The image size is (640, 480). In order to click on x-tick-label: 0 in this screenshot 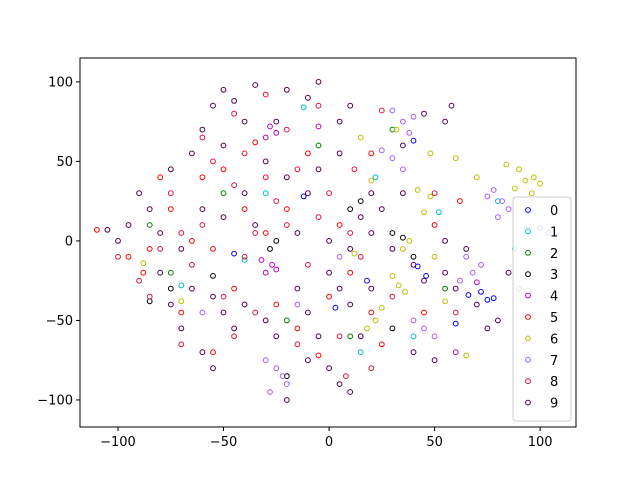, I will do `click(329, 442)`.